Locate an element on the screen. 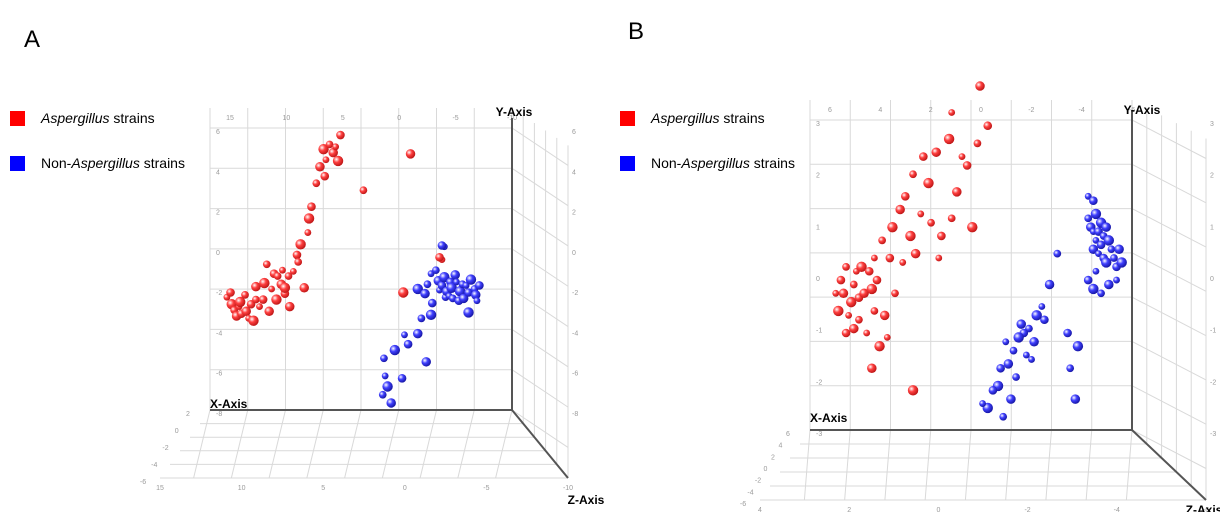 This screenshot has width=1220, height=512. left-tick-label: -2 is located at coordinates (219, 293).